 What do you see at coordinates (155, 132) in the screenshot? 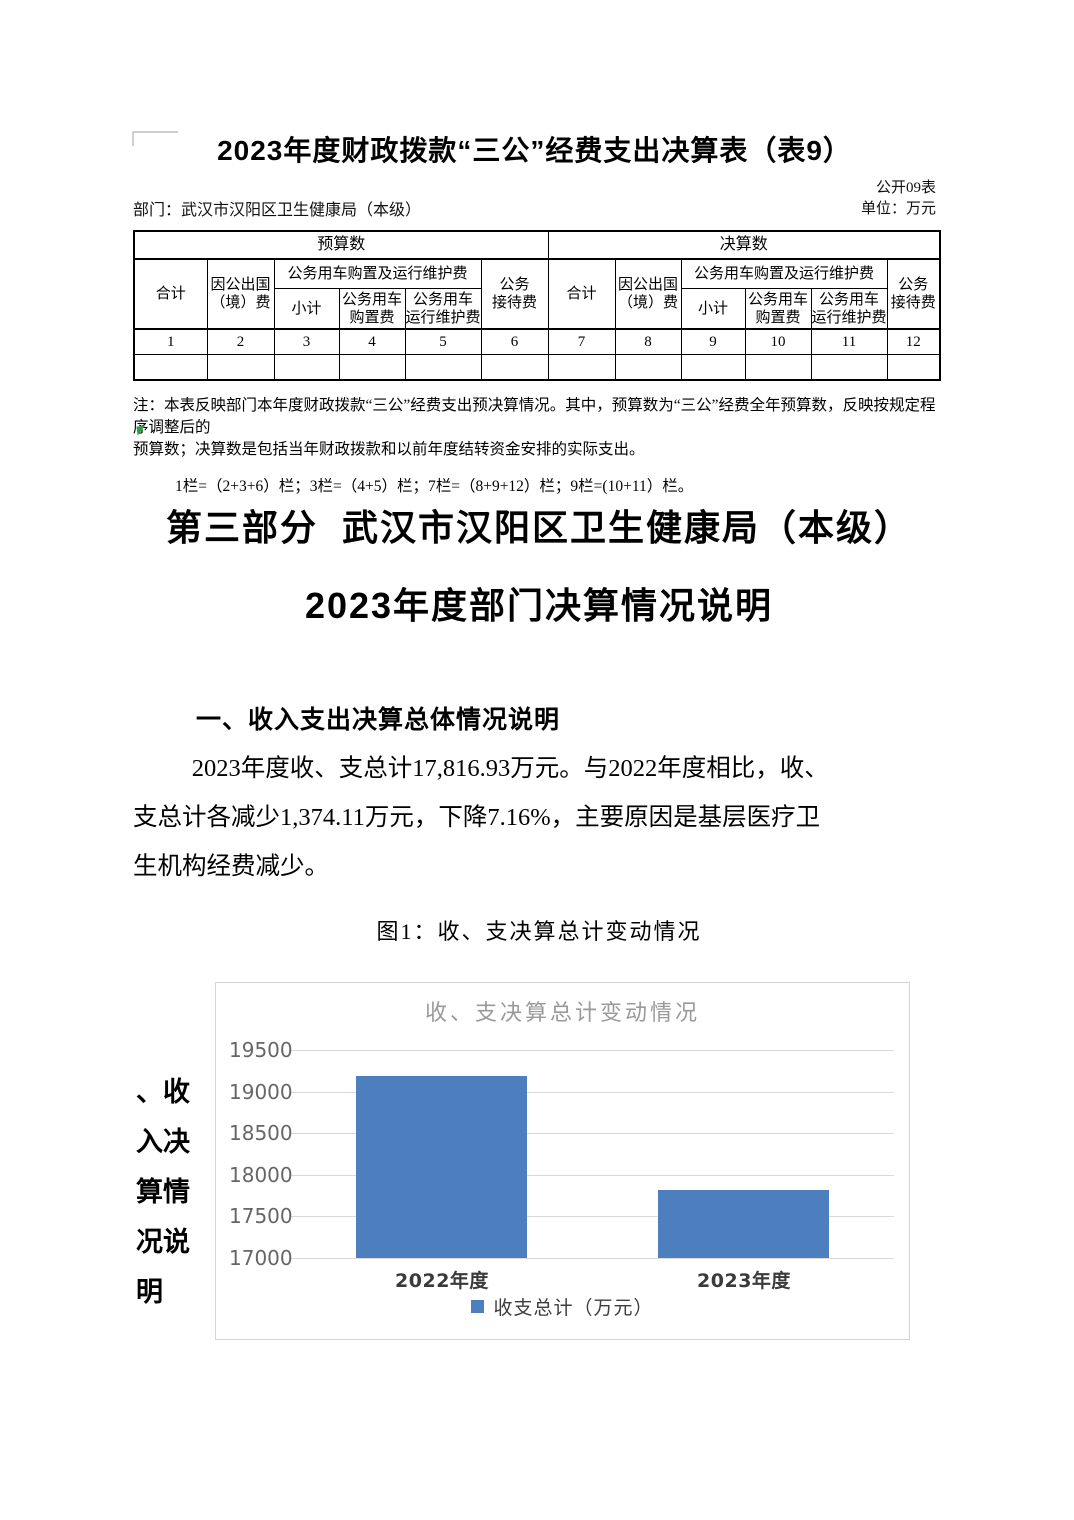
I see `image-corner-line-h` at bounding box center [155, 132].